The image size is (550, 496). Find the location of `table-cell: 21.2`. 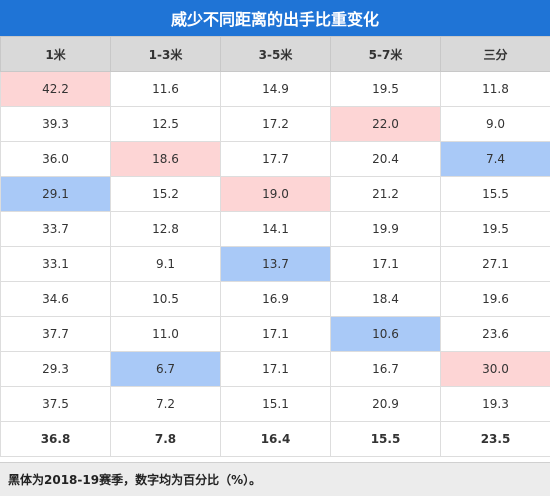

table-cell: 21.2 is located at coordinates (385, 194).